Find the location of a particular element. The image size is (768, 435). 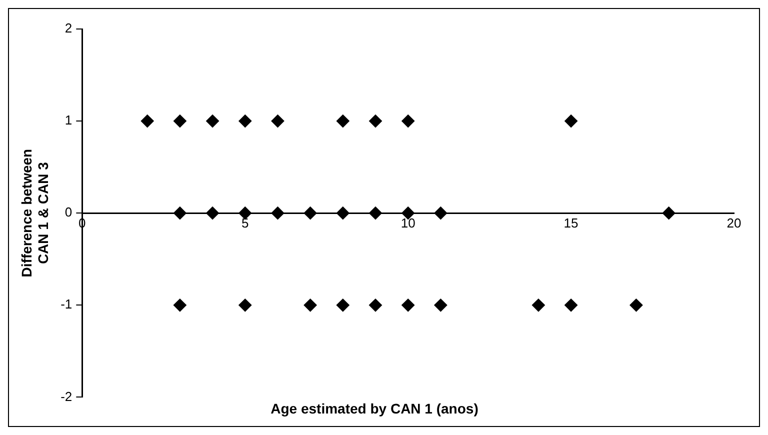

y-tick-label: -1 is located at coordinates (66, 304).